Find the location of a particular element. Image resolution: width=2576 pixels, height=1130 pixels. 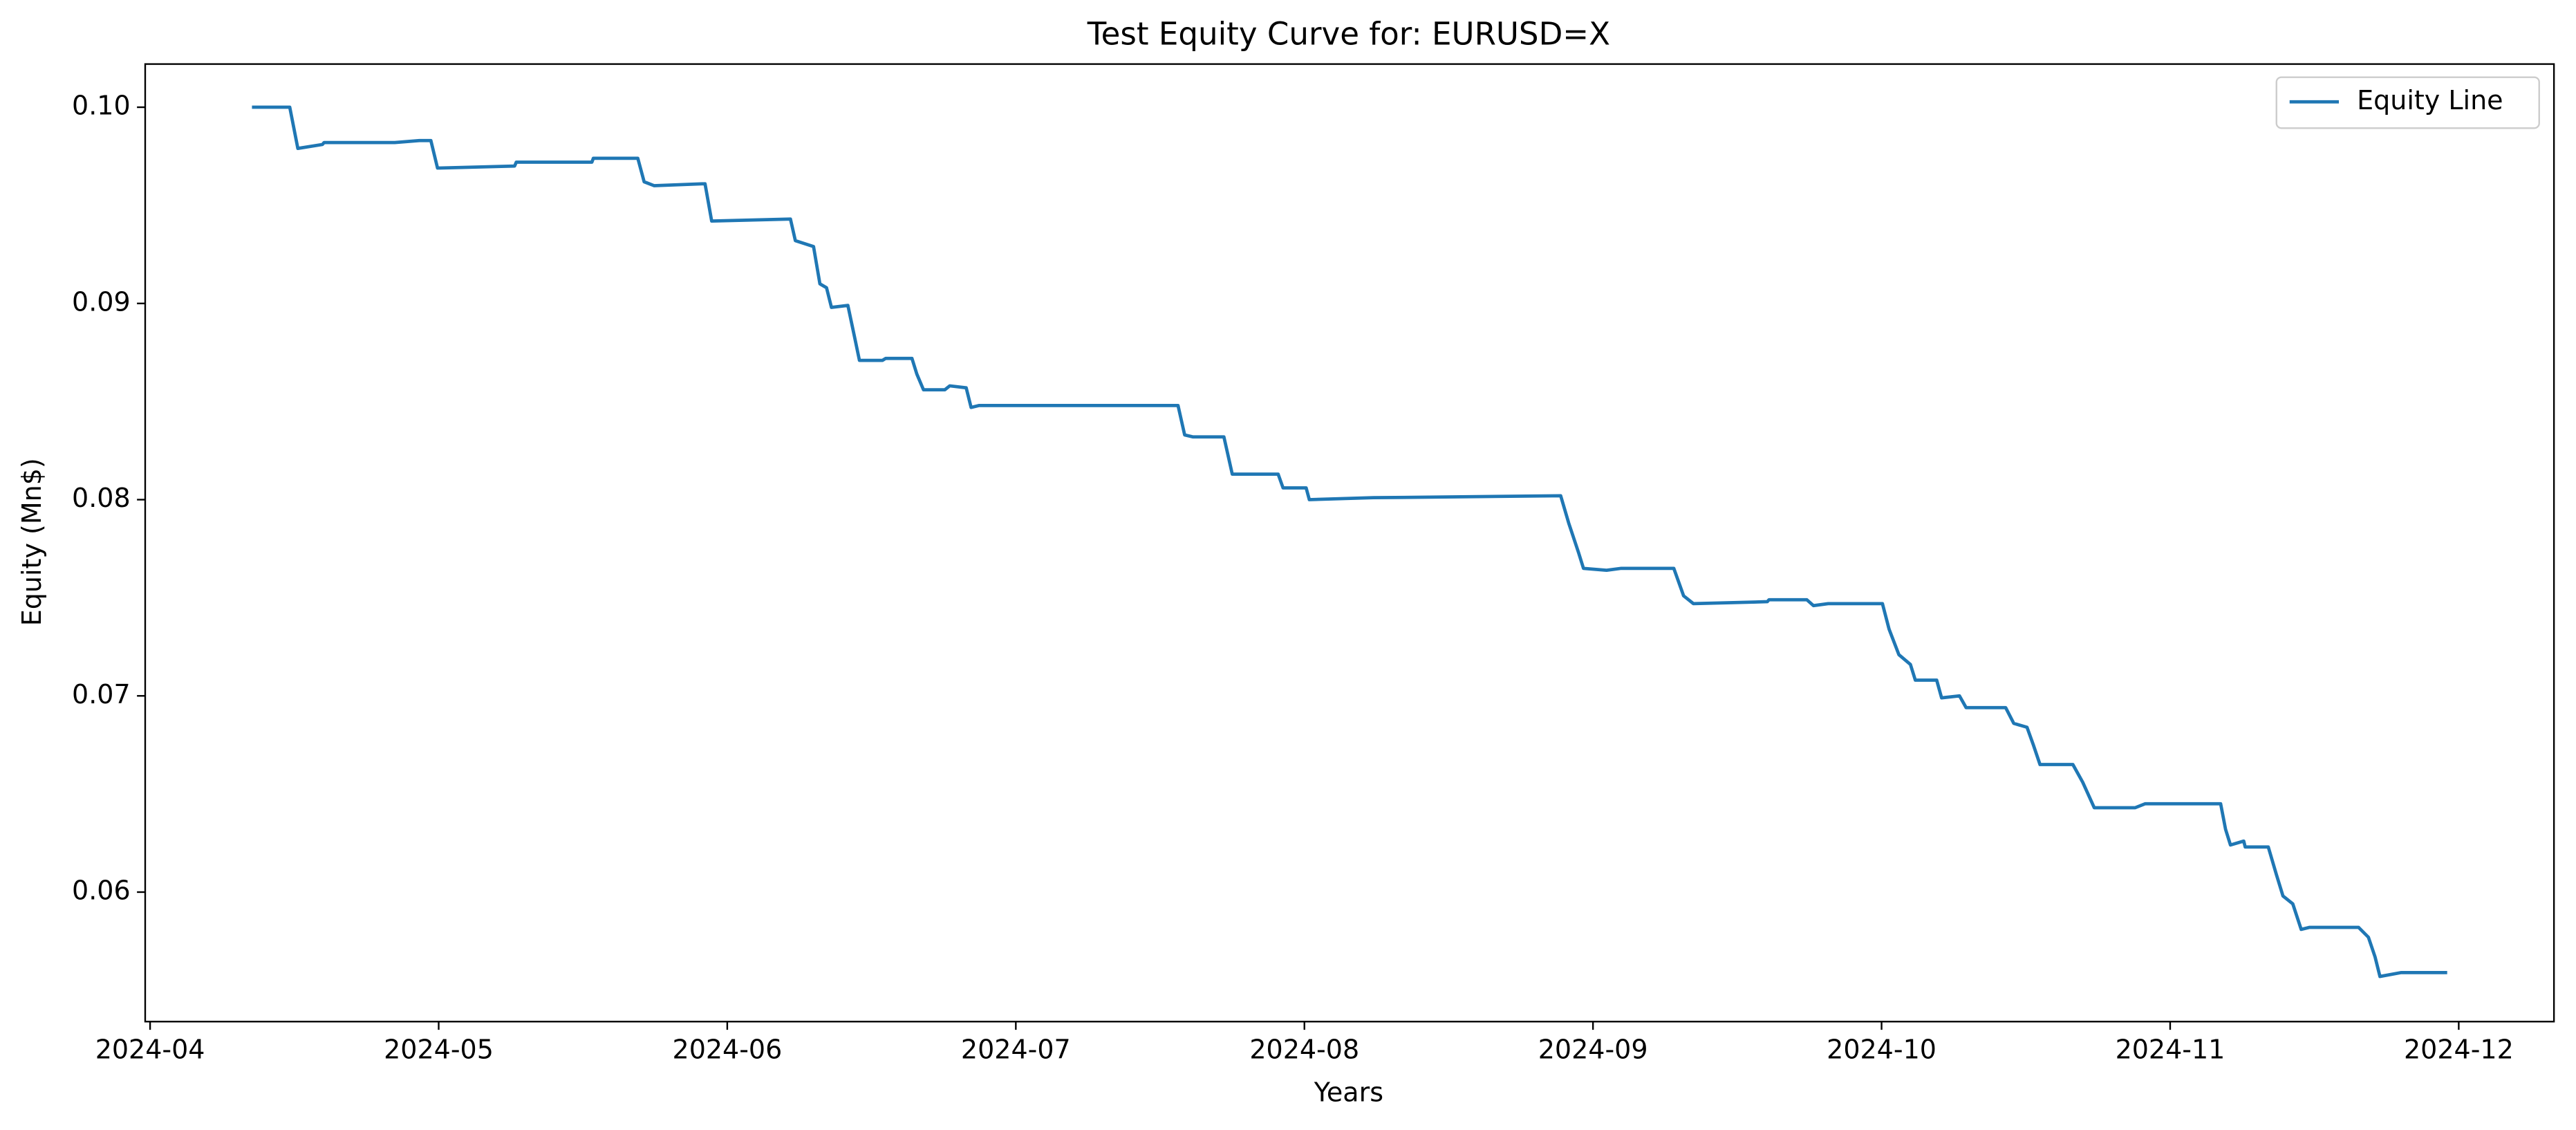

x-tick-label: 2024-05 is located at coordinates (439, 1050).